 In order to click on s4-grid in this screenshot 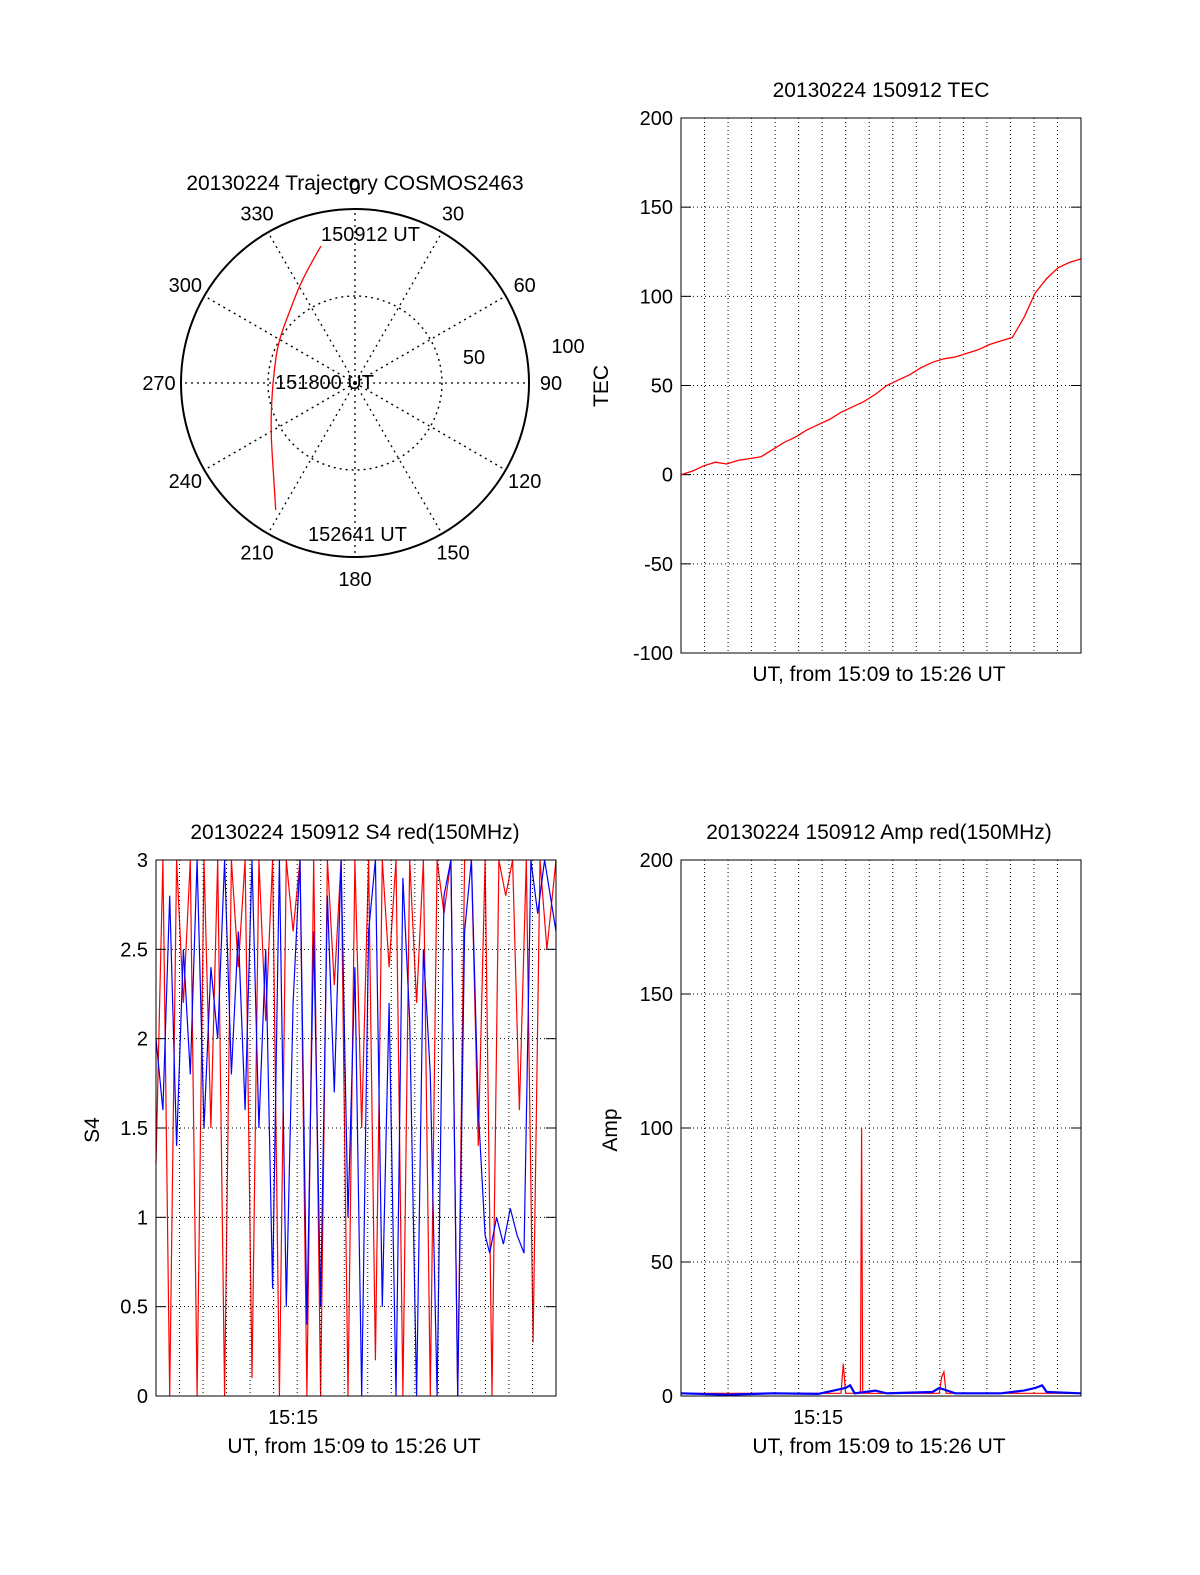, I will do `click(356, 1128)`.